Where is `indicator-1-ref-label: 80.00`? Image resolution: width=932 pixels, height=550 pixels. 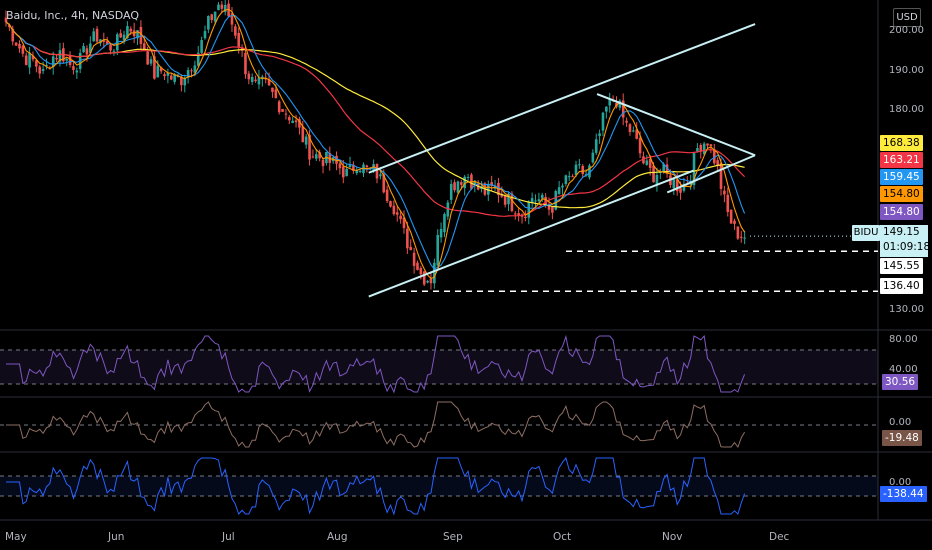
indicator-1-ref-label: 80.00 is located at coordinates (903, 339).